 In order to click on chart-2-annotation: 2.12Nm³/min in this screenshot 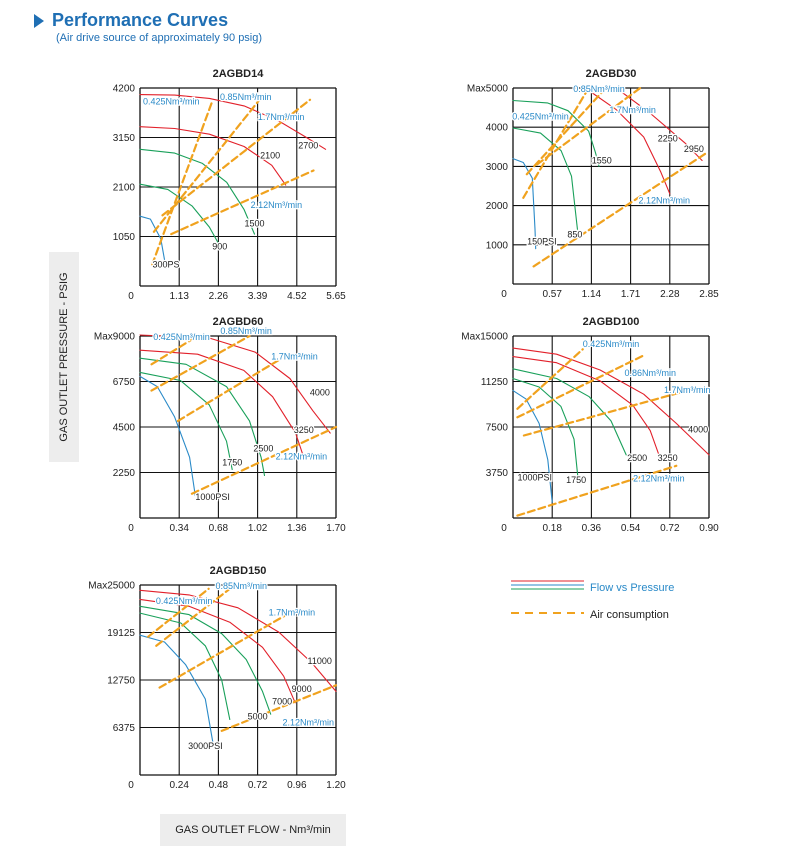, I will do `click(665, 201)`.